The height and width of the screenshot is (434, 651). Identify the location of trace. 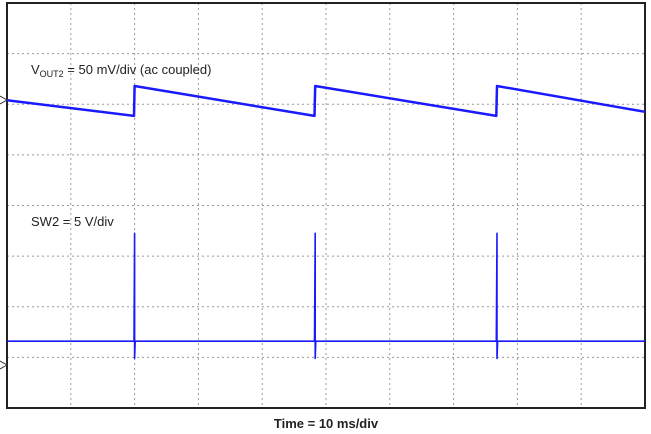
(326, 101).